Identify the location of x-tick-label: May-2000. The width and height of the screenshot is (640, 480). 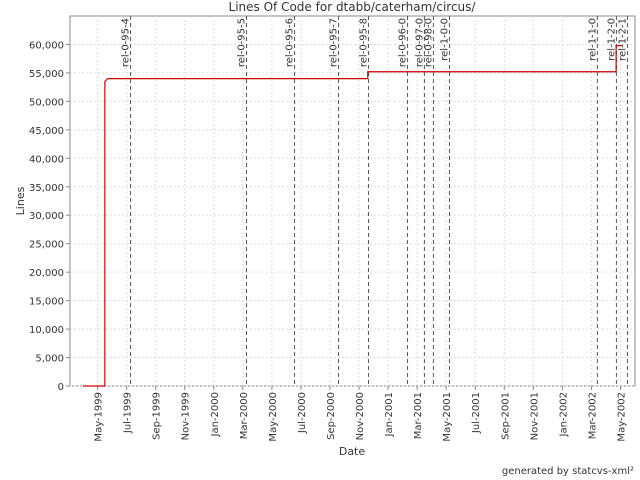
(273, 417).